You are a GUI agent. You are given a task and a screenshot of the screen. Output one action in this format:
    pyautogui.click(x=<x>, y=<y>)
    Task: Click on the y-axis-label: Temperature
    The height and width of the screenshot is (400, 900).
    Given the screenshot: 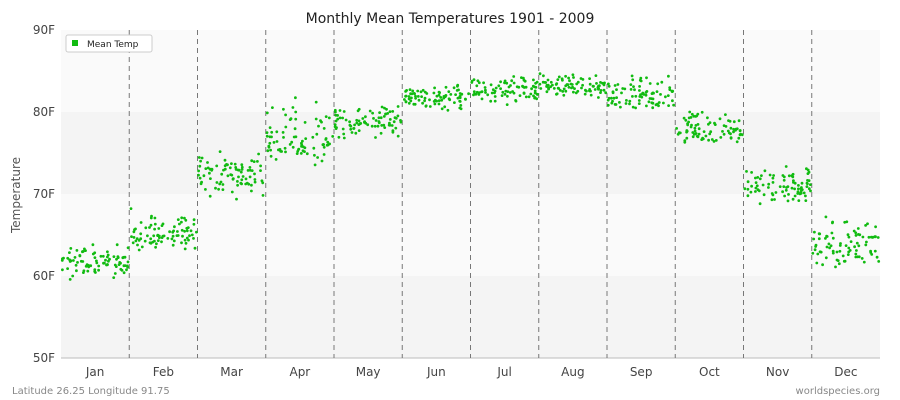 What is the action you would take?
    pyautogui.click(x=16, y=195)
    